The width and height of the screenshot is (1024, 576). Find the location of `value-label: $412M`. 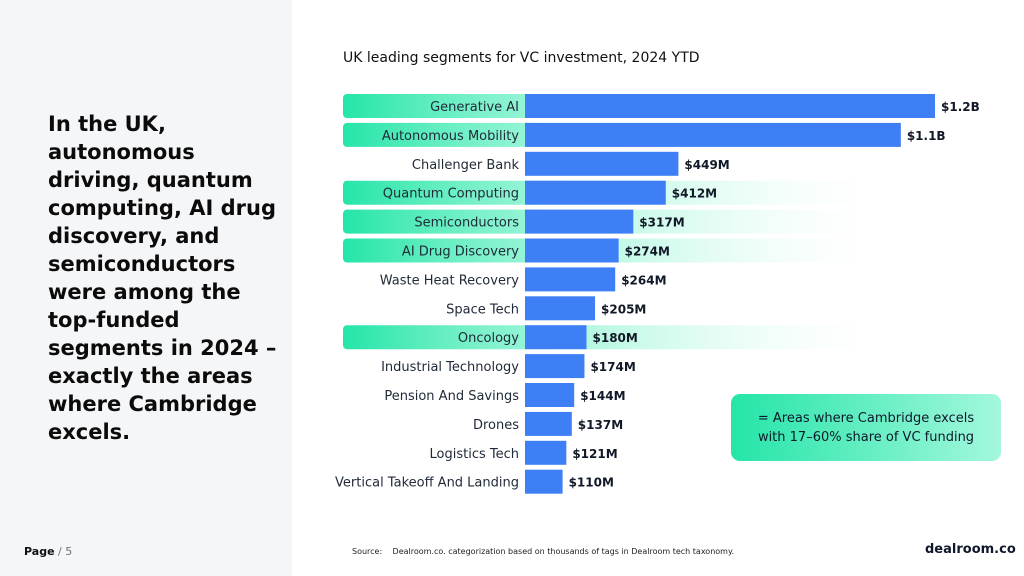

value-label: $412M is located at coordinates (694, 194).